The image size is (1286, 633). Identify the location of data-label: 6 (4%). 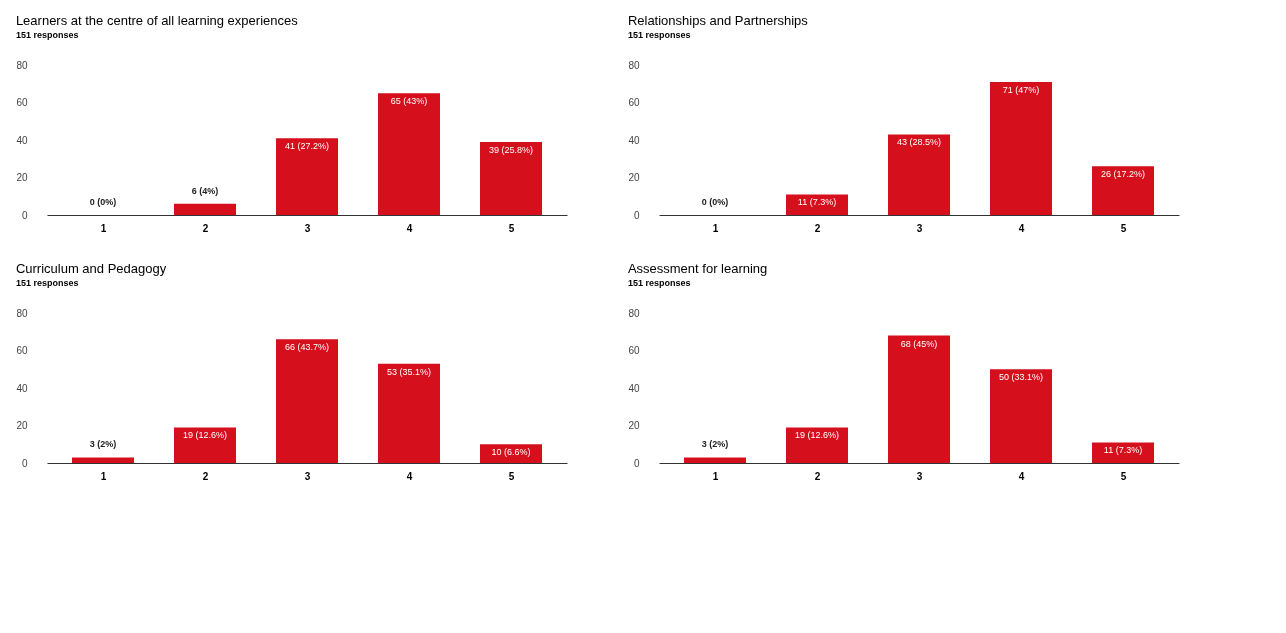
(205, 190).